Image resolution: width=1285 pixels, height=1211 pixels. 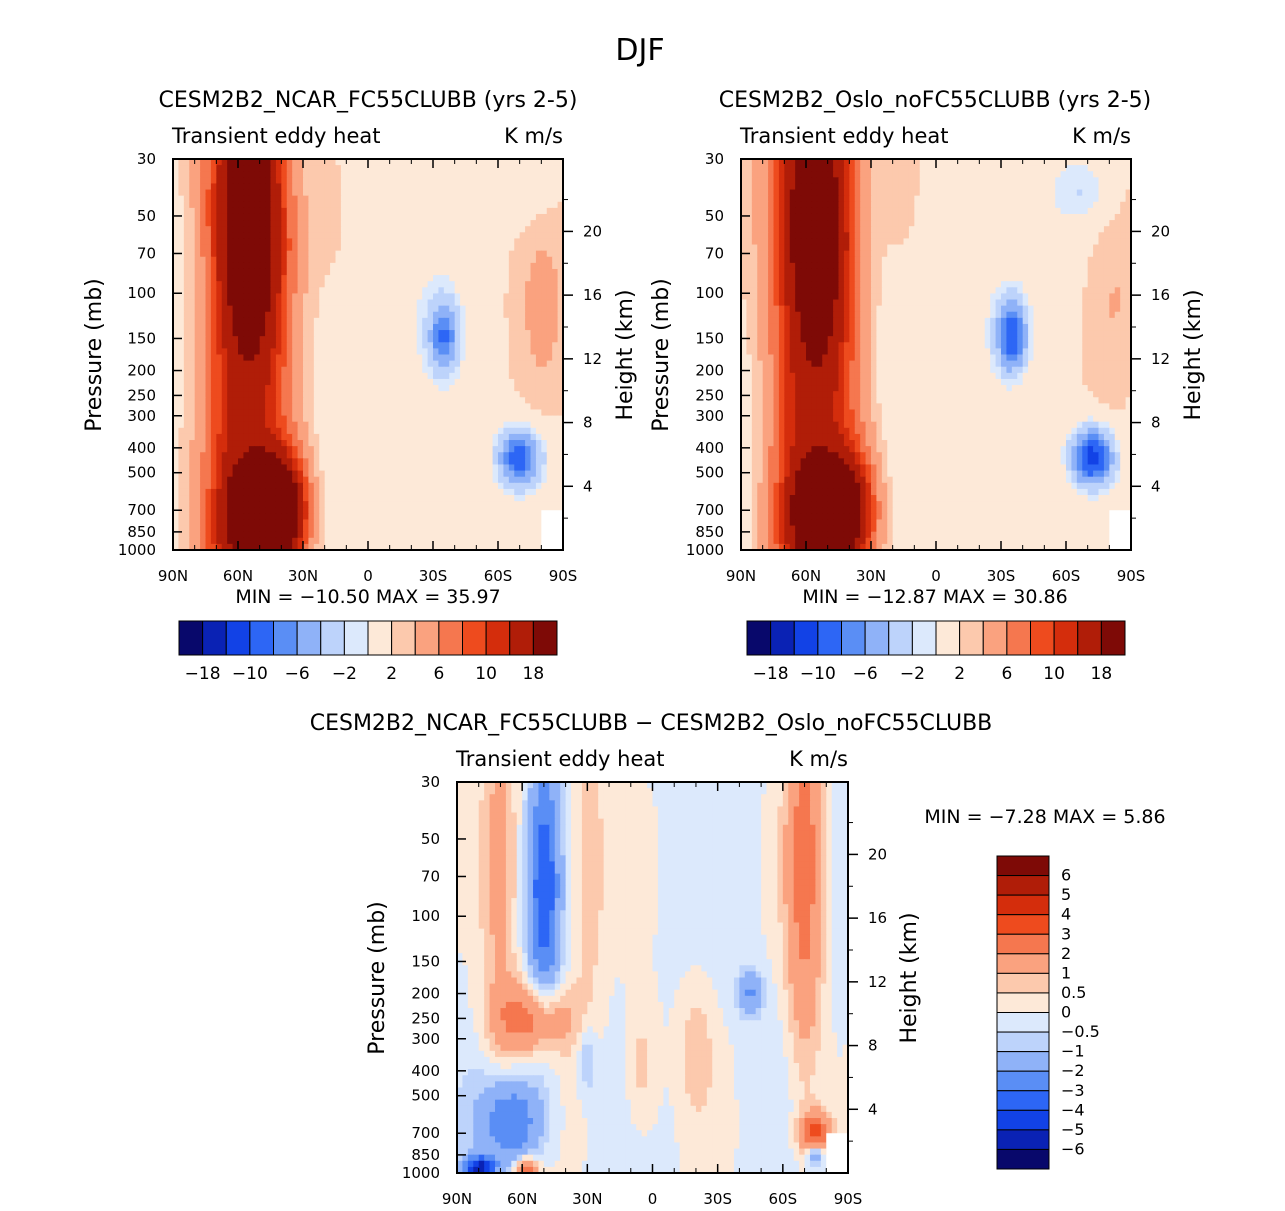 I want to click on y-tick-label: 700, so click(x=141, y=510).